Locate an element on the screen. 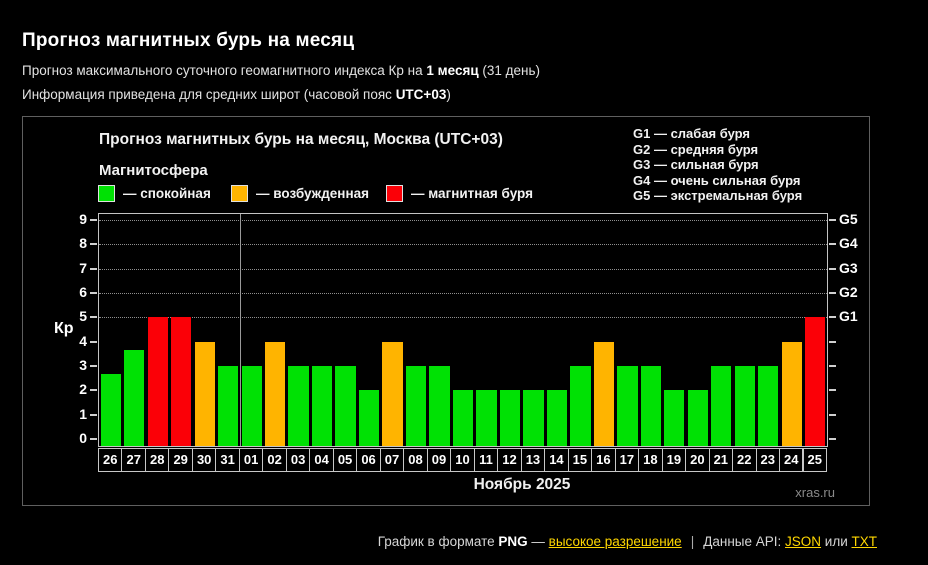  gridline-kp9 is located at coordinates (463, 220).